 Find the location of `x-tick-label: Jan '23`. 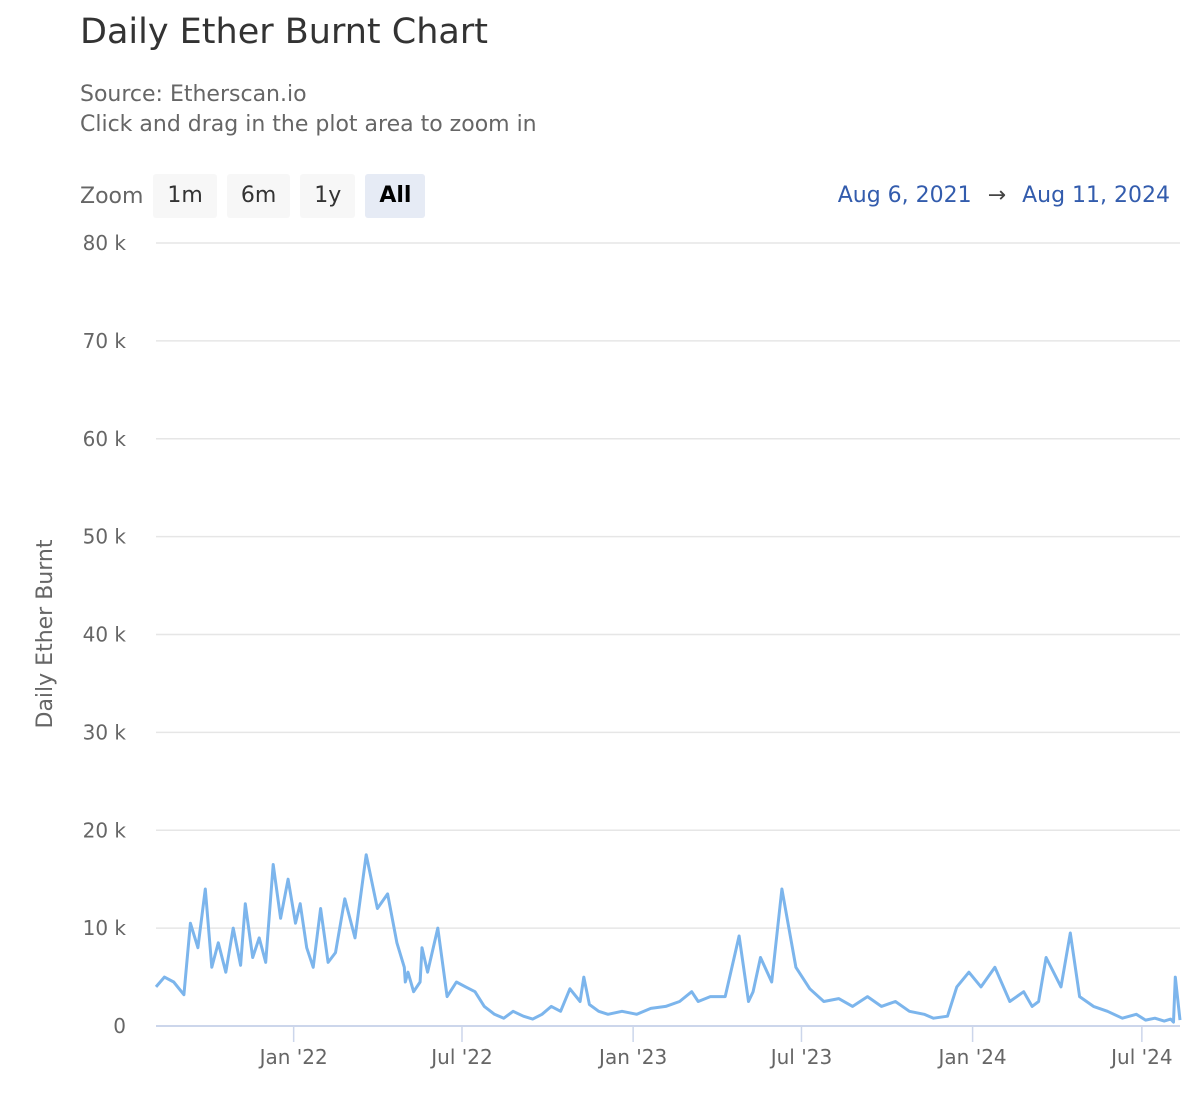

x-tick-label: Jan '23 is located at coordinates (632, 1057).